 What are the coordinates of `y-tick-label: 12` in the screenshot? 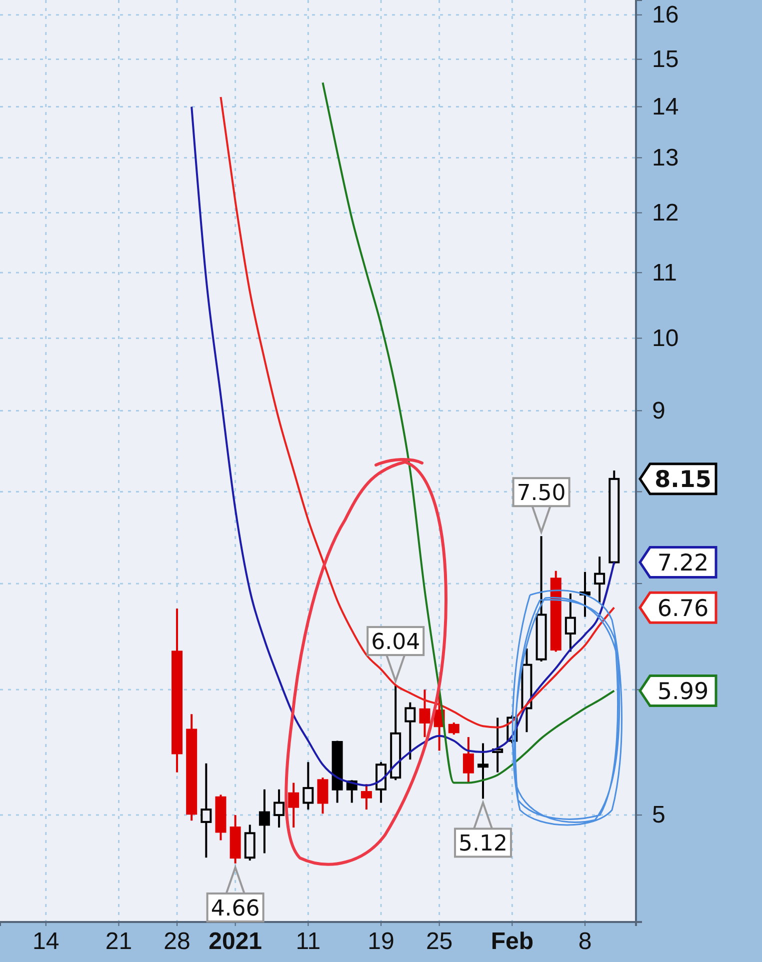 It's located at (665, 212).